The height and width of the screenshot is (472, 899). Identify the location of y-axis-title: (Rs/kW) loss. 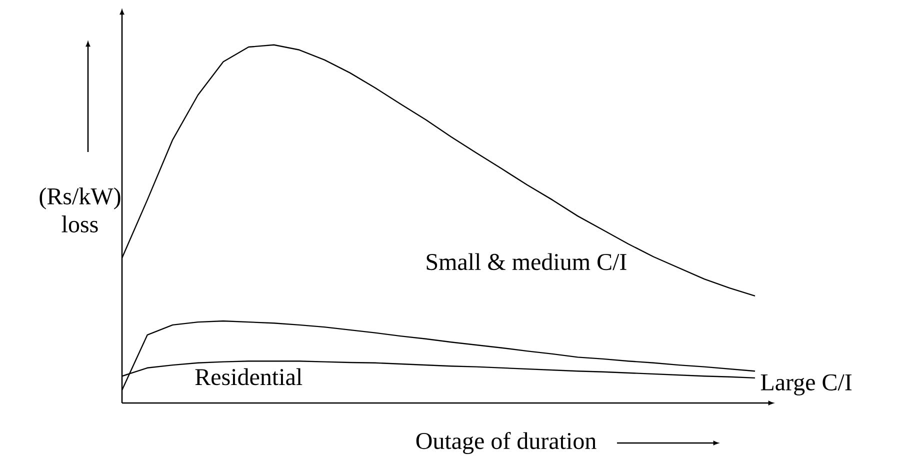
(80, 210).